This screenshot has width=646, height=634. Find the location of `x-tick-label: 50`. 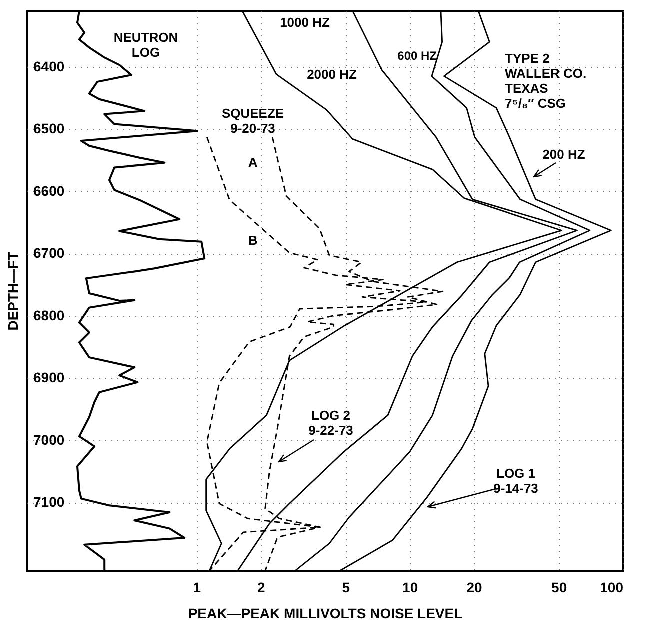

x-tick-label: 50 is located at coordinates (560, 588).